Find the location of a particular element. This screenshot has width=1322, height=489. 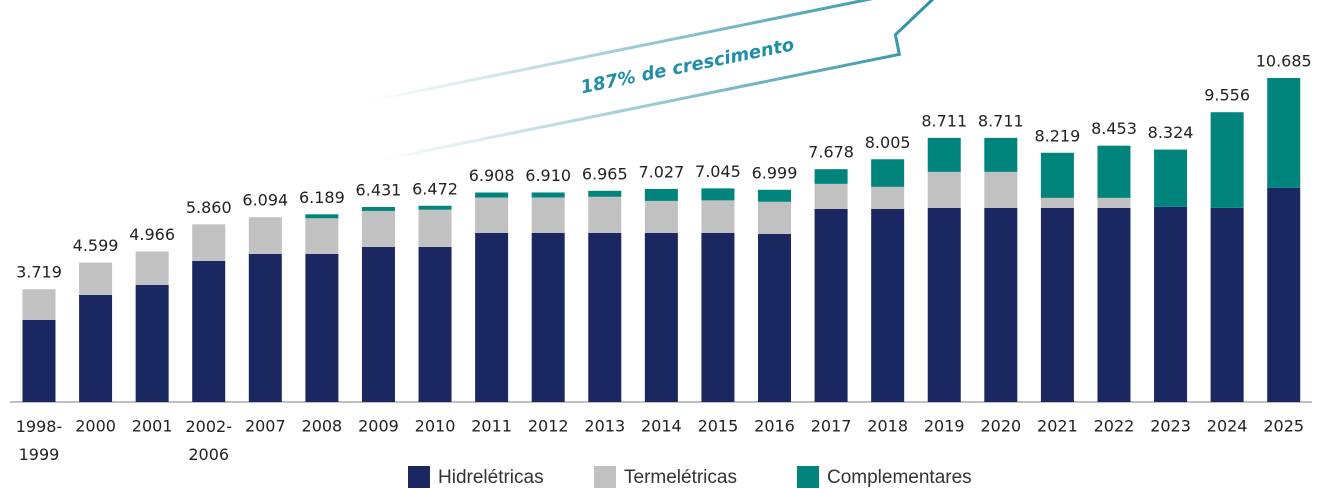

total-label: 6.431 is located at coordinates (379, 189).